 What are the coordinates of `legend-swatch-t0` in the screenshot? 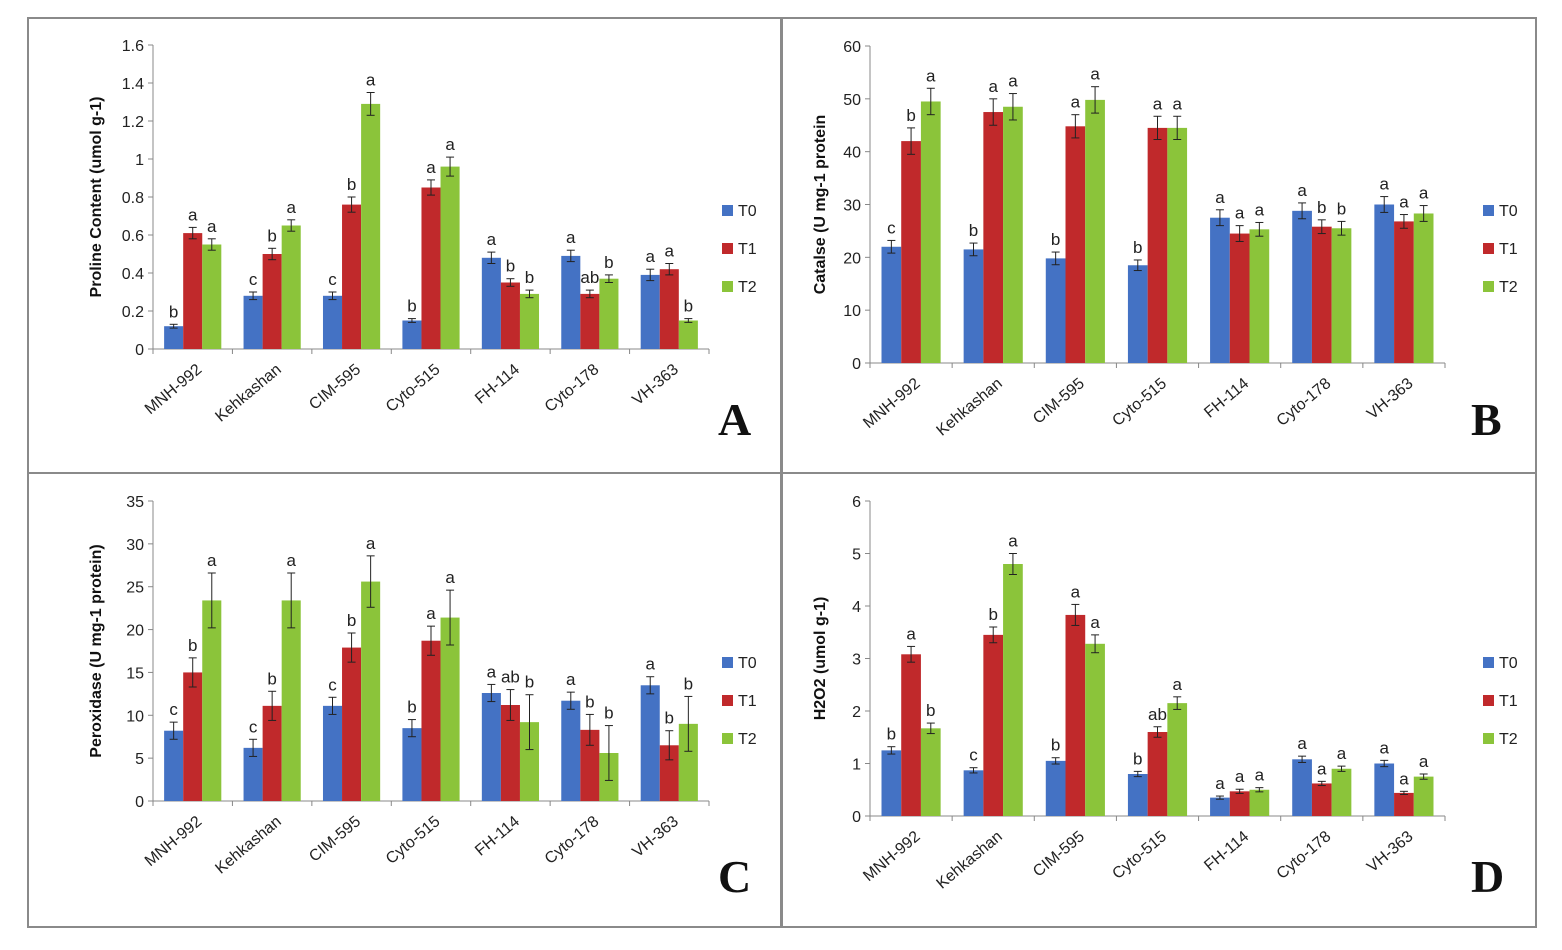 It's located at (1488, 210).